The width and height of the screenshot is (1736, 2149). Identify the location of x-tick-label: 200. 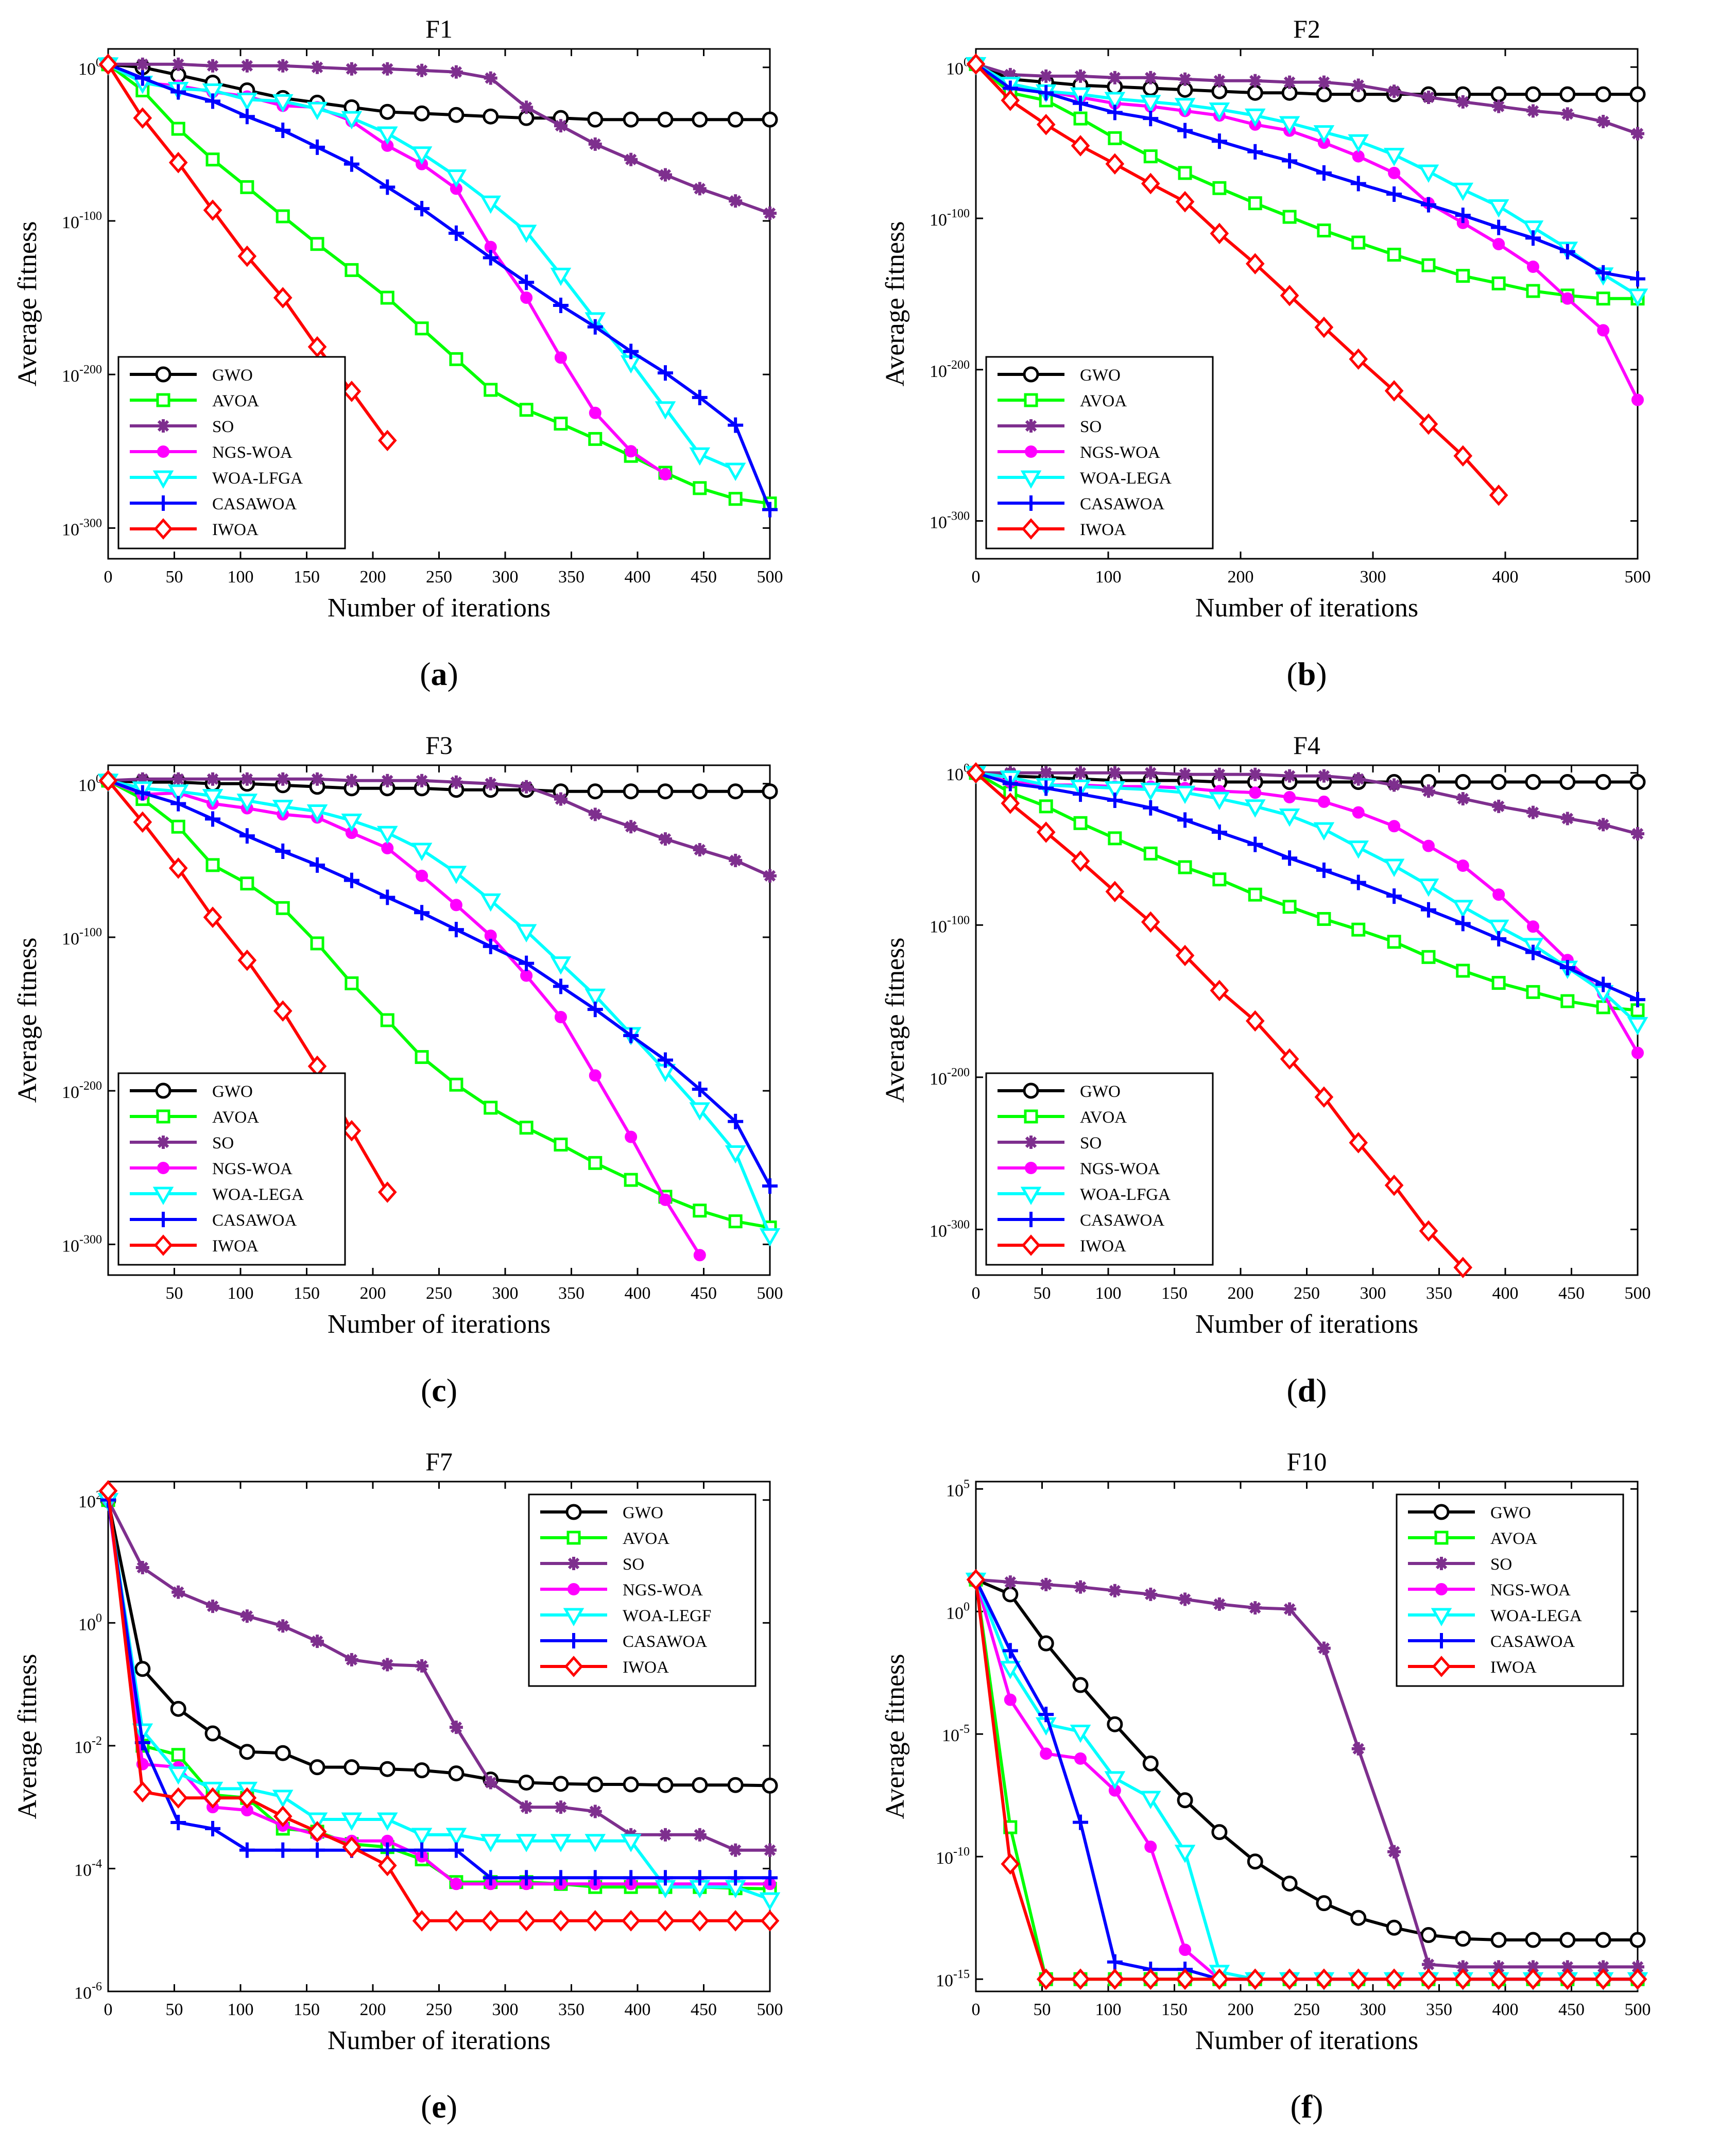
(1241, 578).